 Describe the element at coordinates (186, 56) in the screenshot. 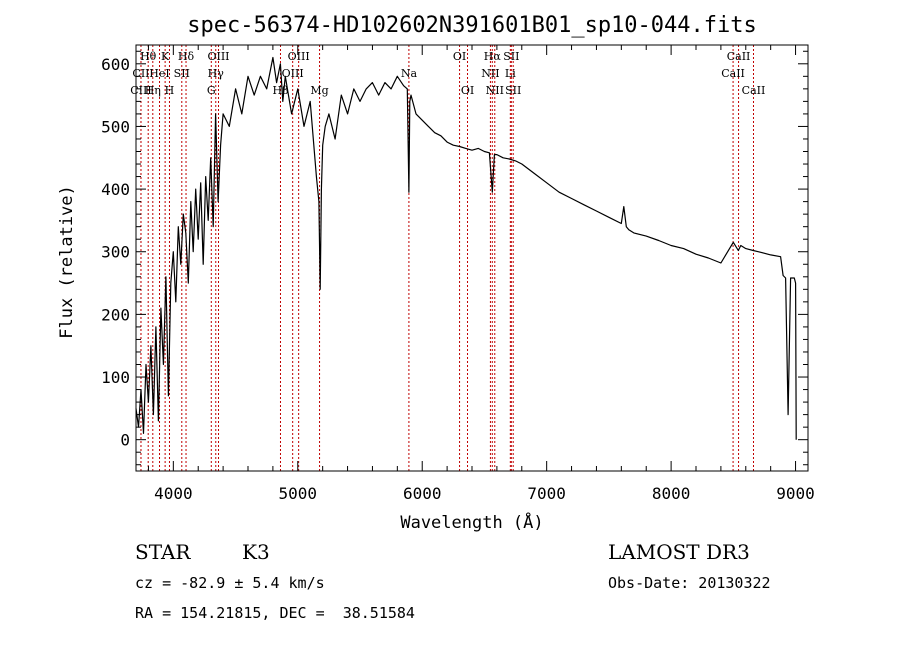

I see `spectral-line-label: Hδ` at that location.